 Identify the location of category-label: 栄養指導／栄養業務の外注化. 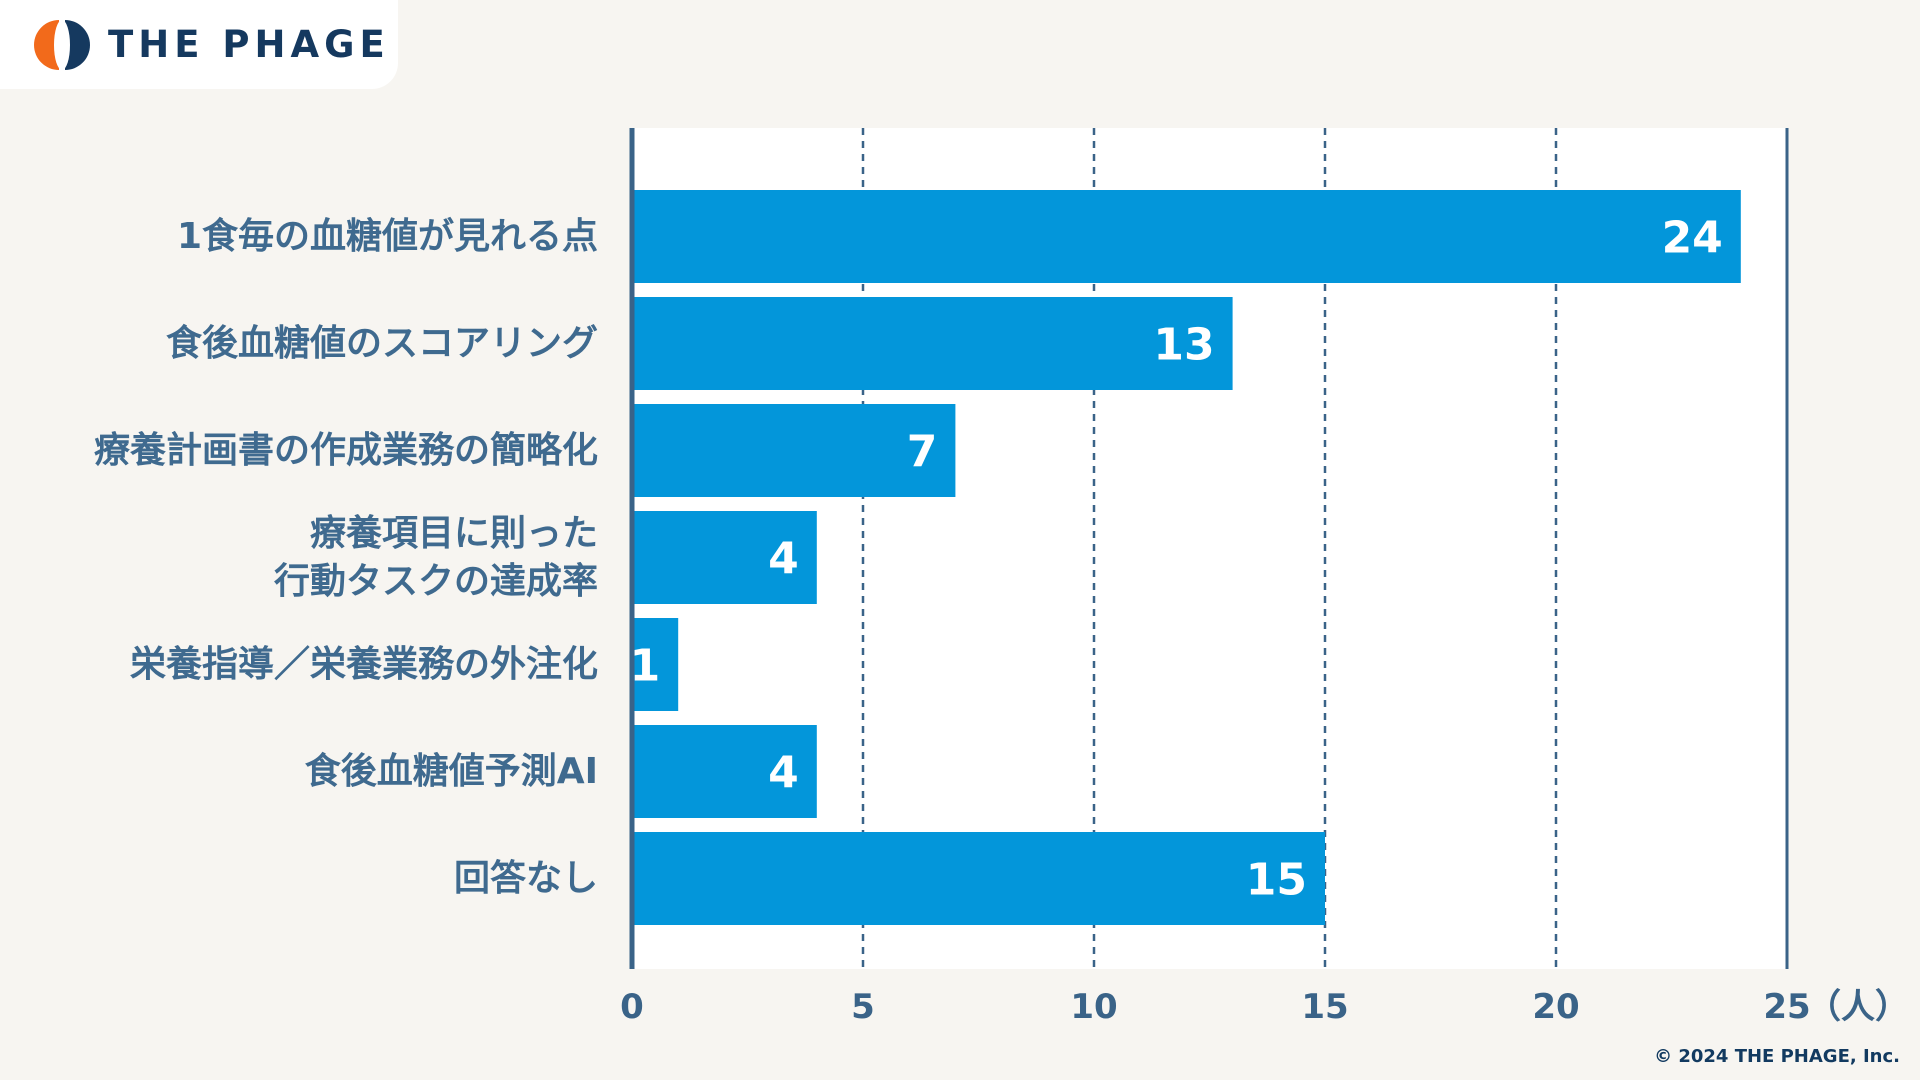
(363, 664).